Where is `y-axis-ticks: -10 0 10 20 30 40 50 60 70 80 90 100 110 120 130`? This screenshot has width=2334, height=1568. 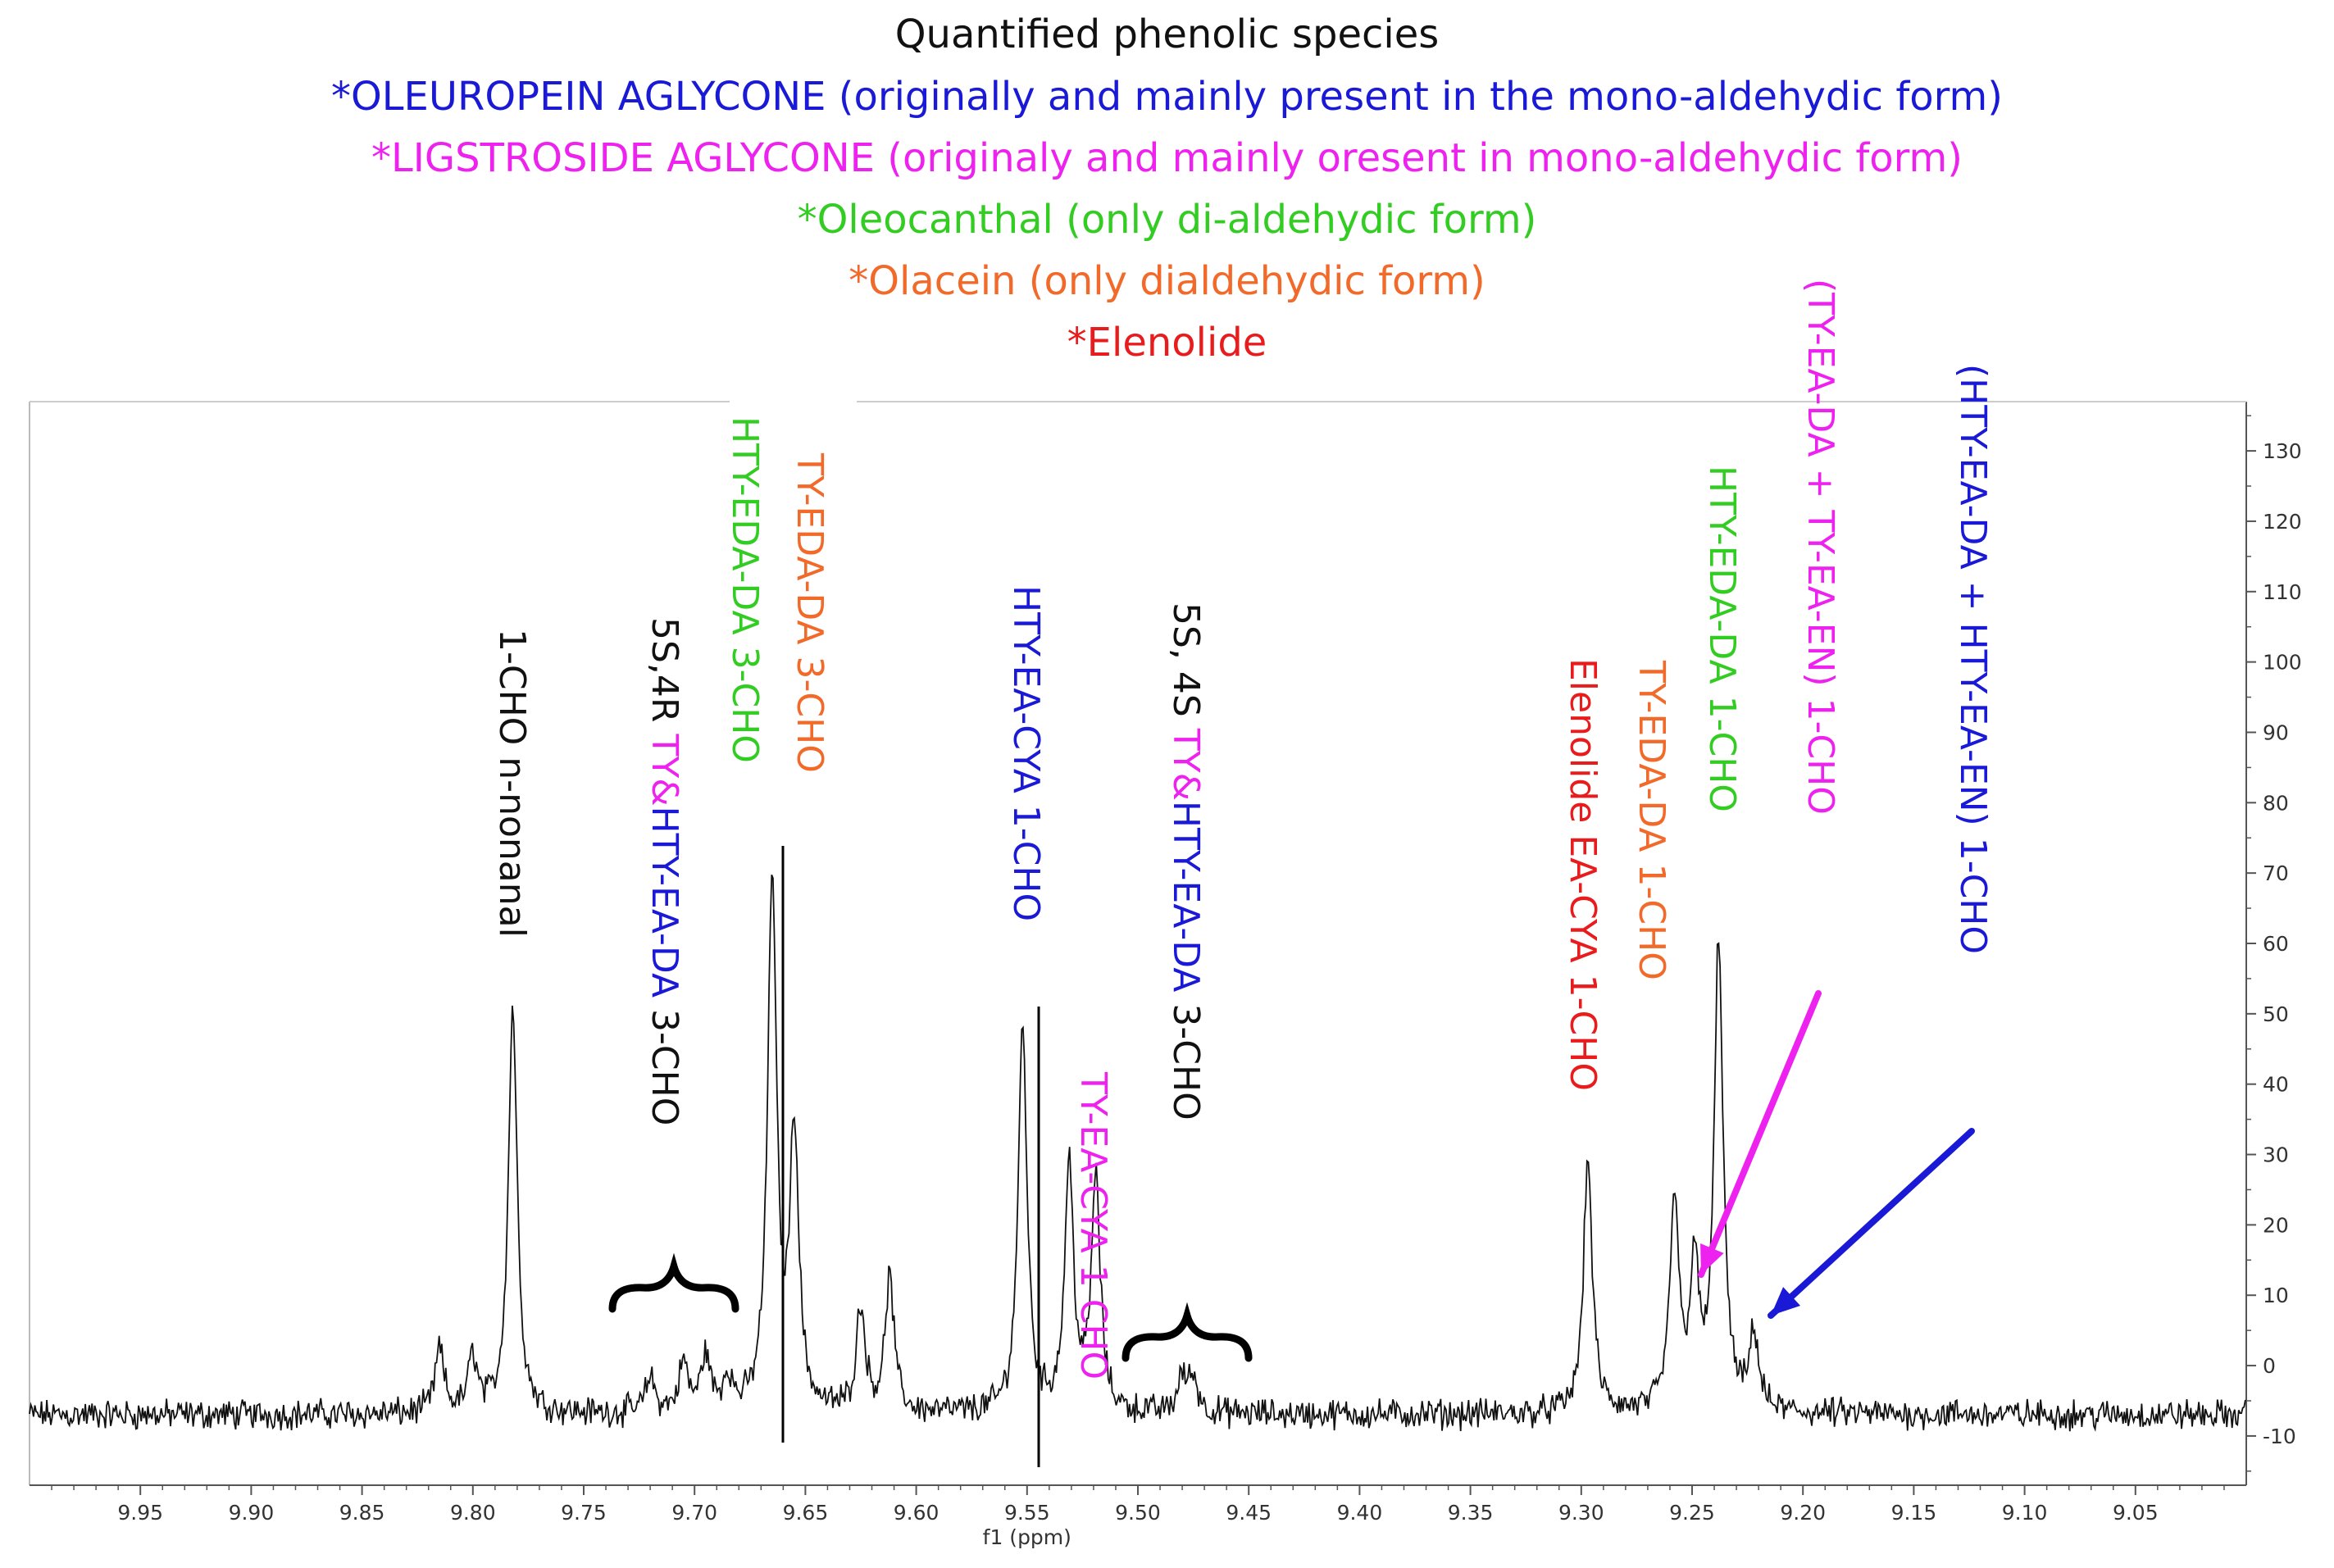
y-axis-ticks: -10 0 10 20 30 40 50 60 70 80 90 100 110 120 130 is located at coordinates (2274, 943).